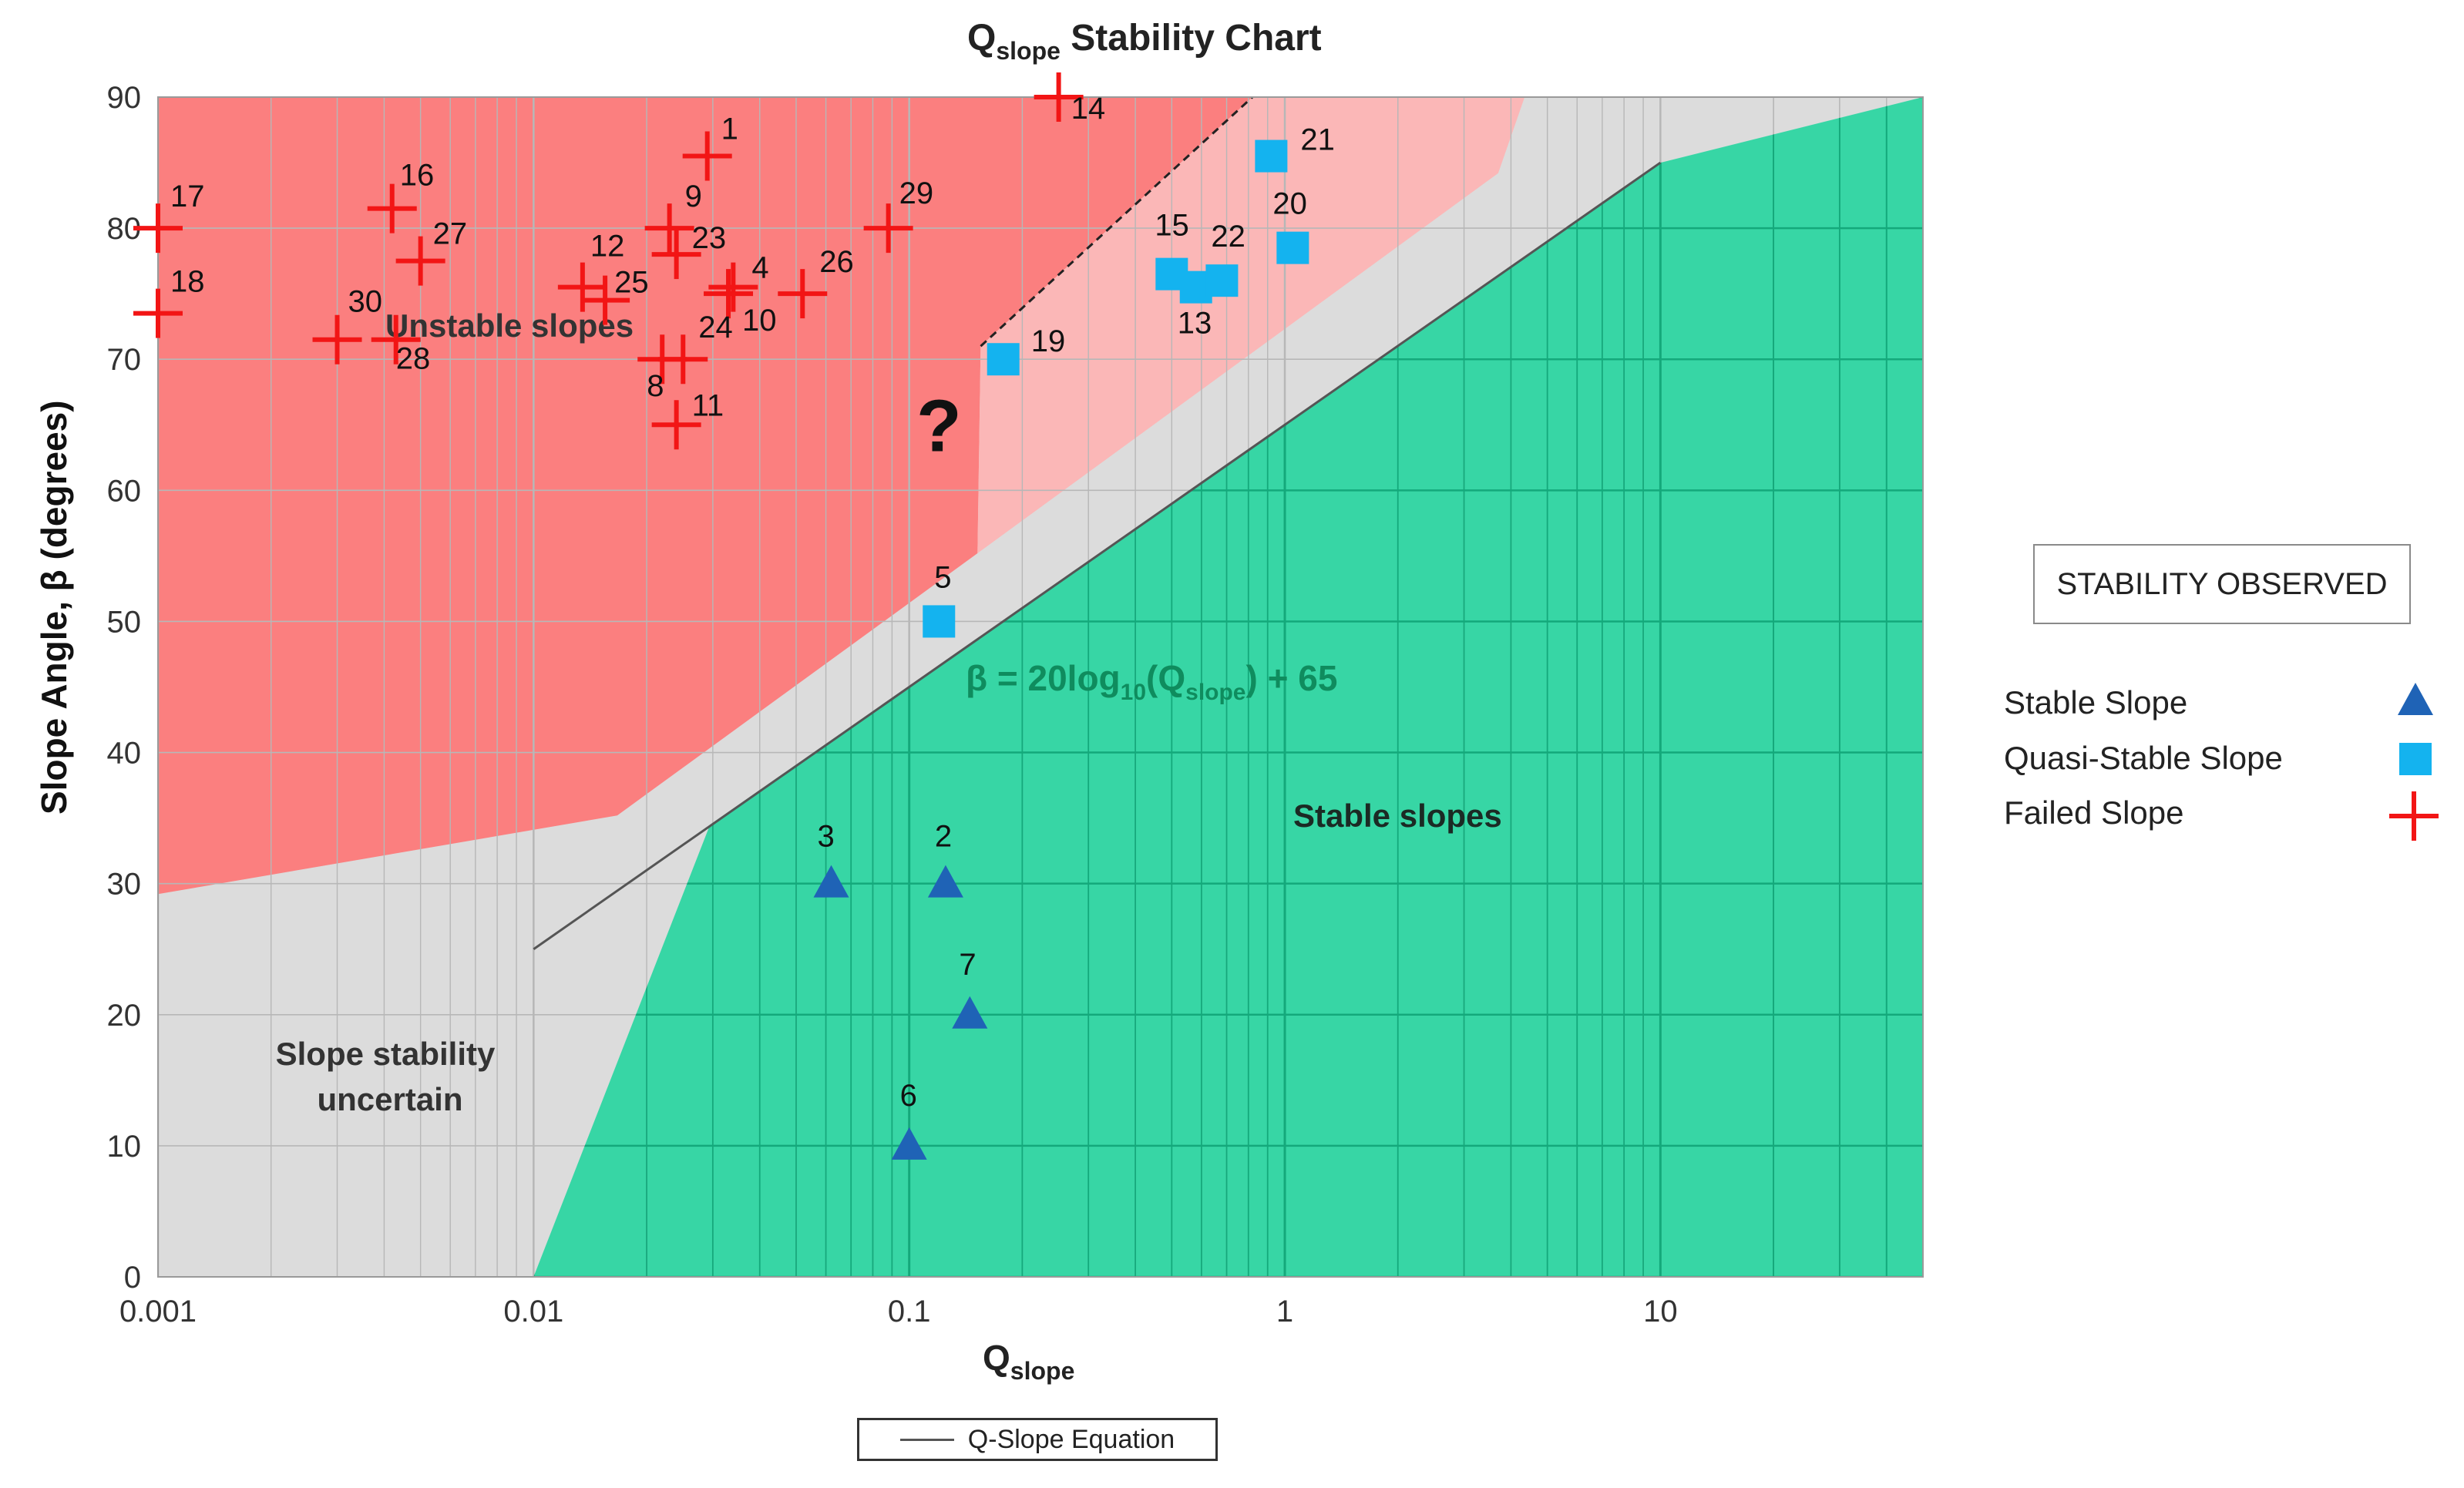  What do you see at coordinates (124, 885) in the screenshot?
I see `y-tick-label: 30` at bounding box center [124, 885].